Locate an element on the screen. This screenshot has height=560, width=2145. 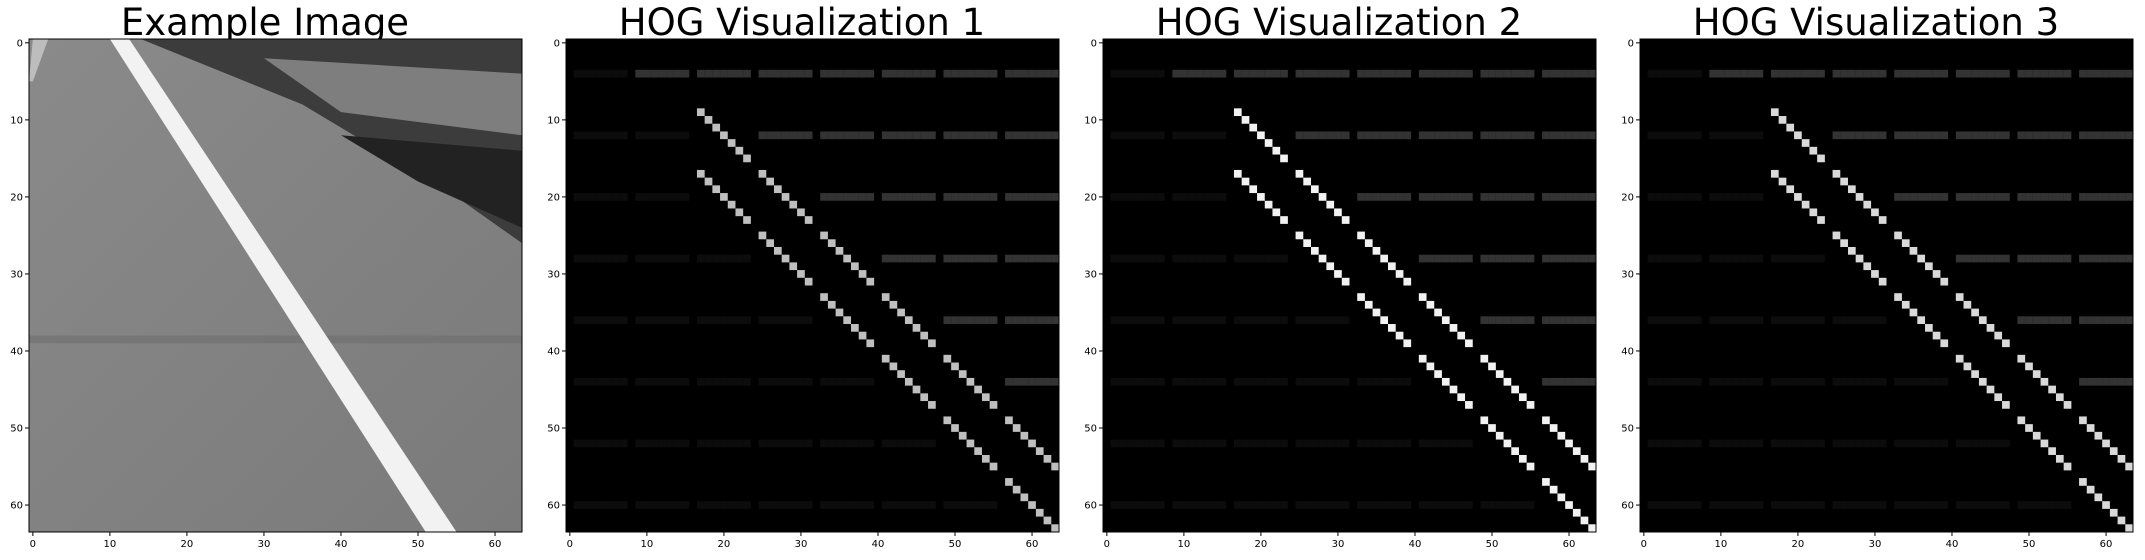
x-tick-label: 60 is located at coordinates (1032, 544).